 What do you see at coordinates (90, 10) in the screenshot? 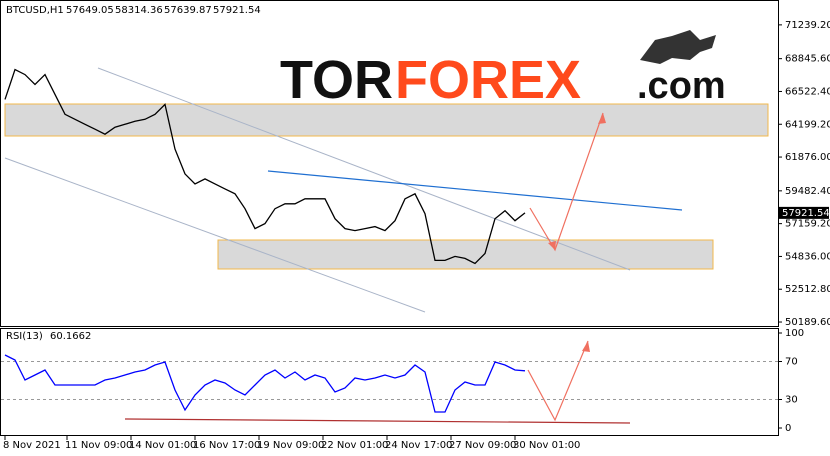
I see `open: 57649.05` at bounding box center [90, 10].